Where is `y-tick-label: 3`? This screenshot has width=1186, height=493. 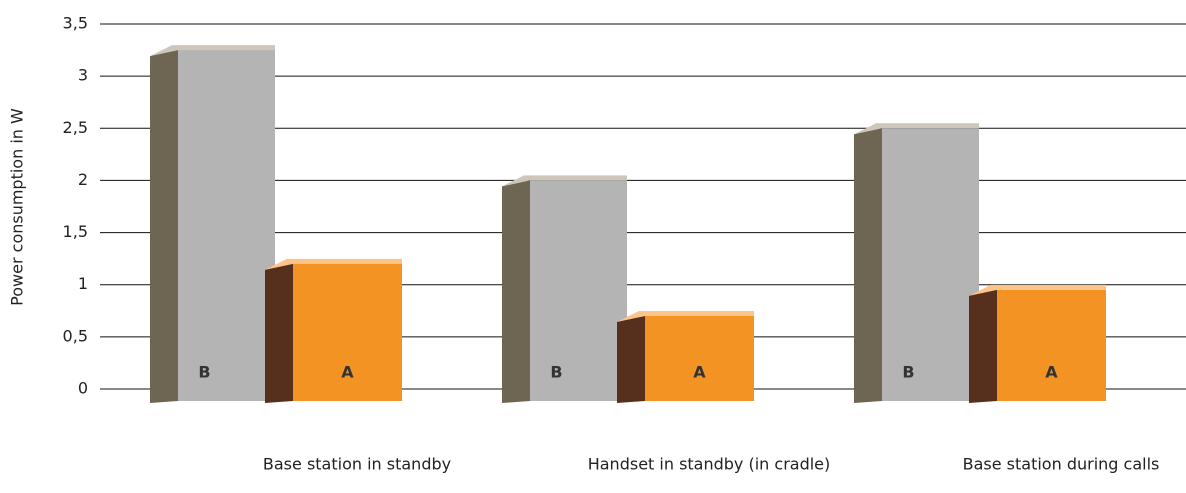
y-tick-label: 3 is located at coordinates (83, 75).